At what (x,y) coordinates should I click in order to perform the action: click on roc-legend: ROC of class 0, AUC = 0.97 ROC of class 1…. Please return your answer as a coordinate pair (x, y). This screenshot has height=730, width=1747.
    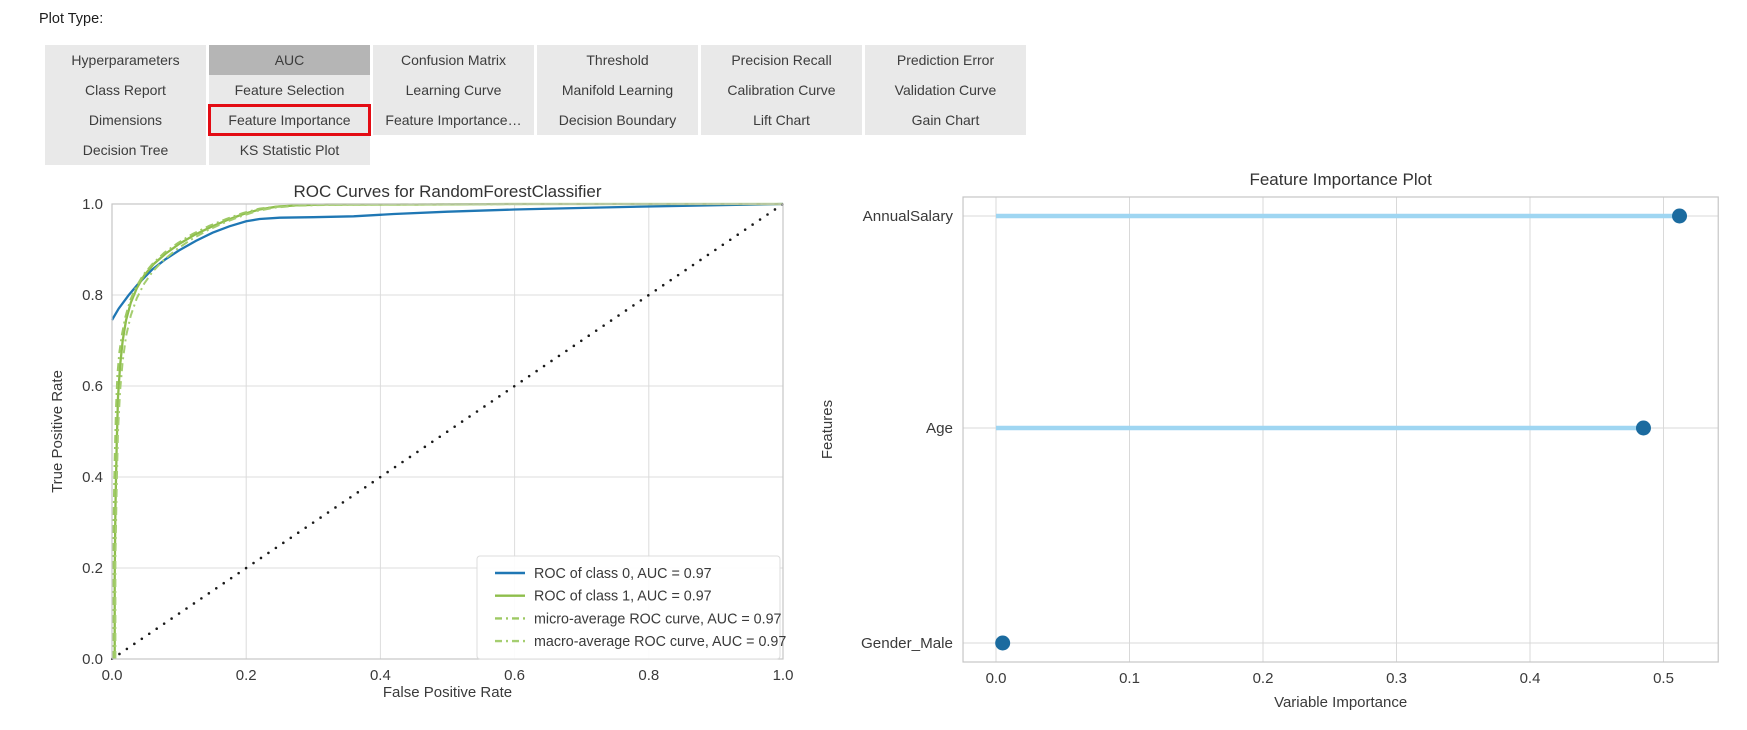
    Looking at the image, I should click on (631, 607).